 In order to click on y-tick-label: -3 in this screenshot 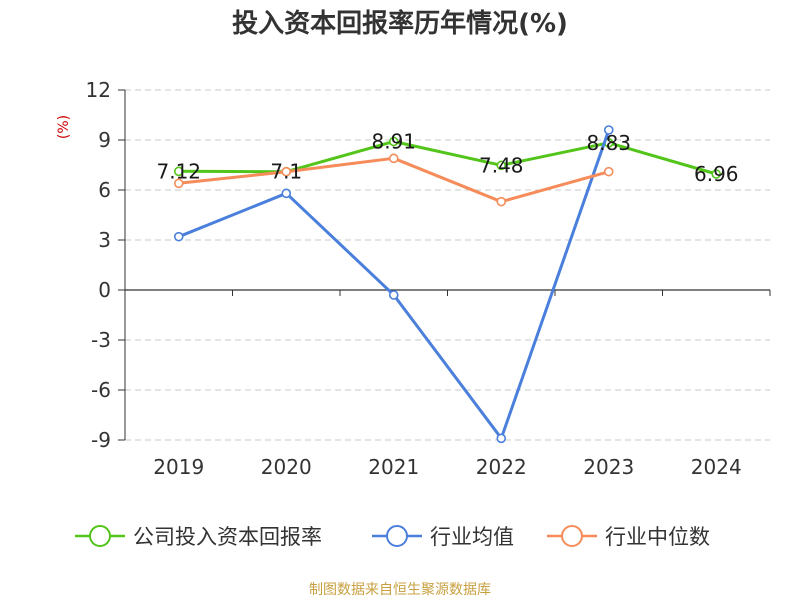, I will do `click(101, 340)`.